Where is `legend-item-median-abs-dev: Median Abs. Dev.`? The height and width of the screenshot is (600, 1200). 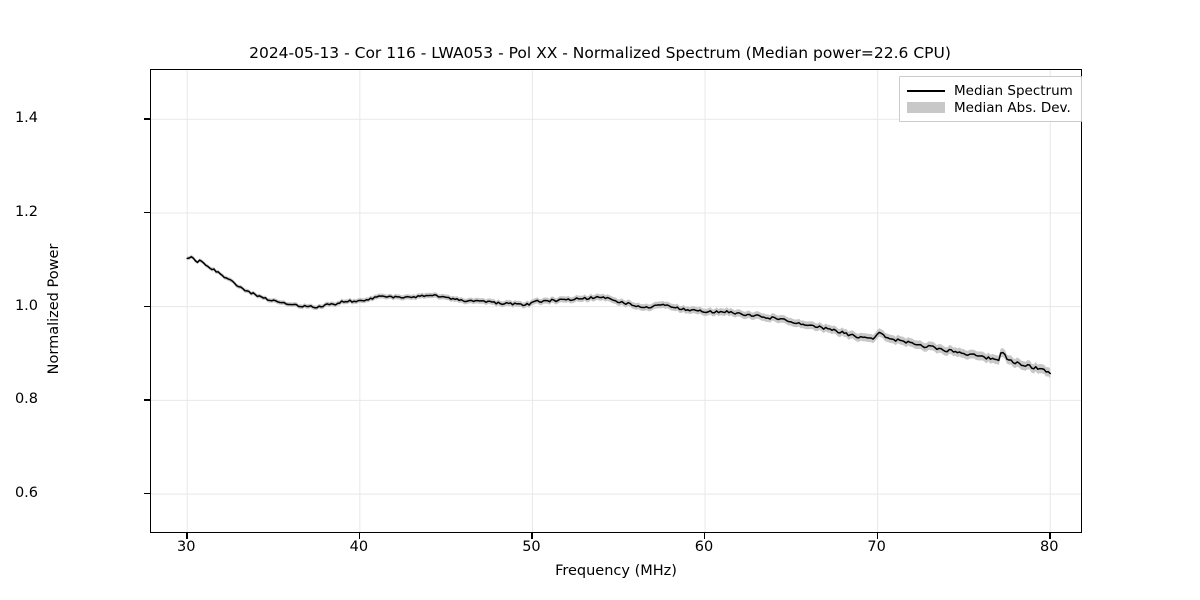 legend-item-median-abs-dev: Median Abs. Dev. is located at coordinates (990, 107).